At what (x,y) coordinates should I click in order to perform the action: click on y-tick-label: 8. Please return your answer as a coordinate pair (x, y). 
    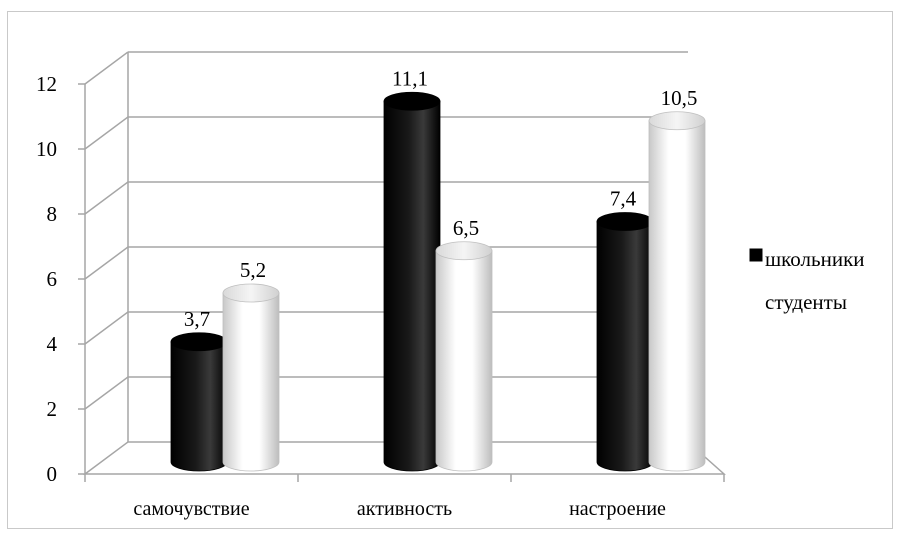
    Looking at the image, I should click on (52, 214).